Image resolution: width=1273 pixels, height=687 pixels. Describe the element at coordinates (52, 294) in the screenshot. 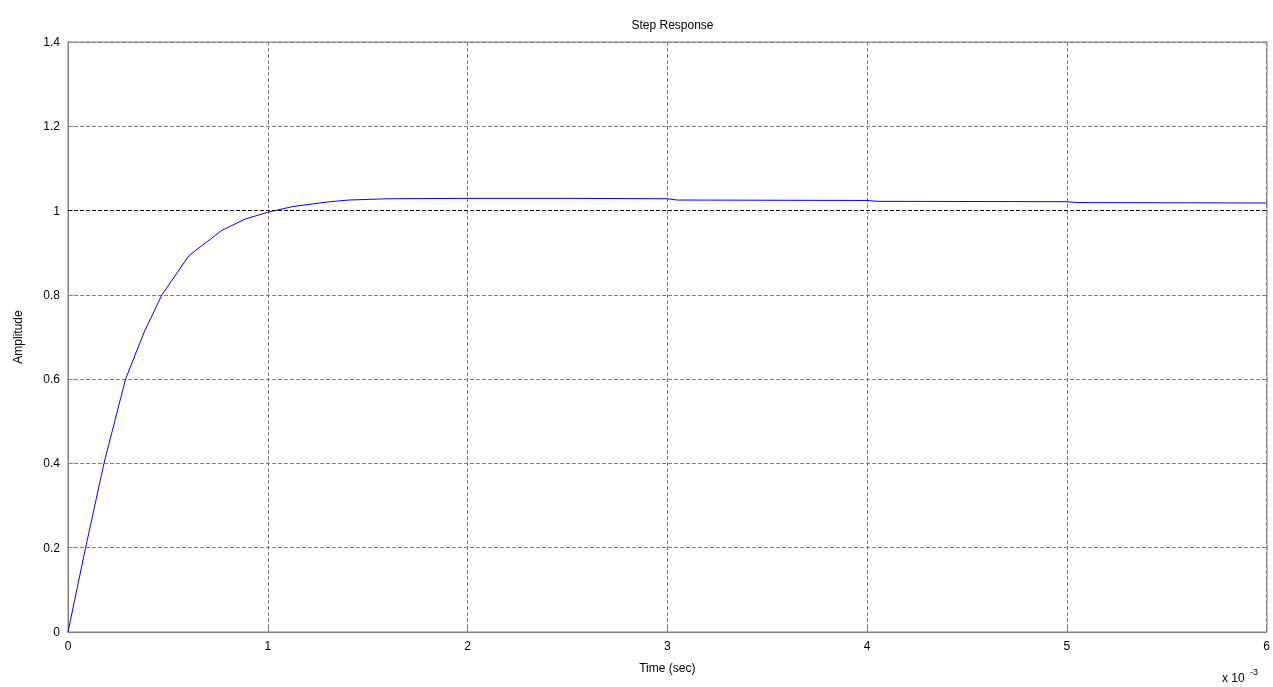

I see `y-tick-label: 0.8` at that location.